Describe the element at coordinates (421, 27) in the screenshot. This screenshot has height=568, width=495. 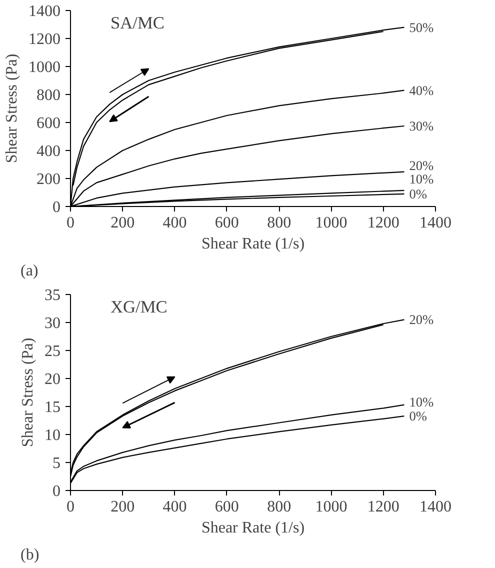
I see `series-label: 50%` at that location.